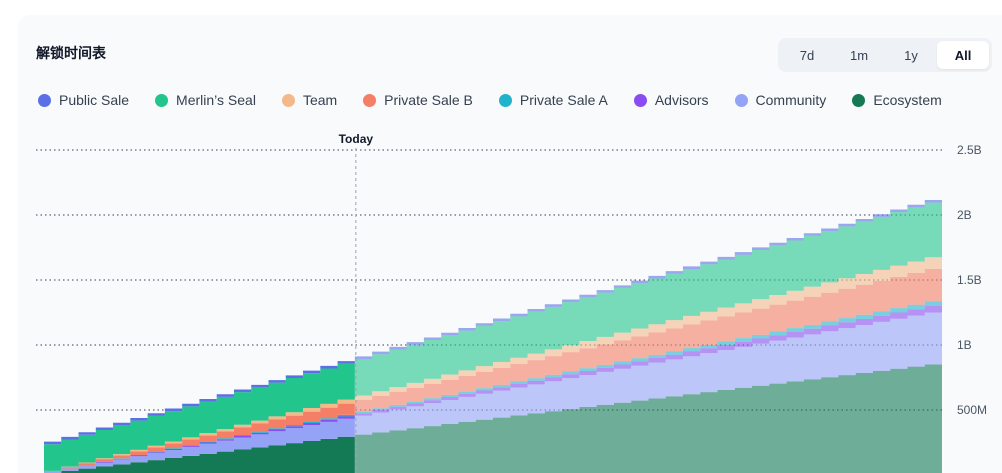 The image size is (1002, 473). I want to click on legend-item-public-sale: Public Sale, so click(83, 100).